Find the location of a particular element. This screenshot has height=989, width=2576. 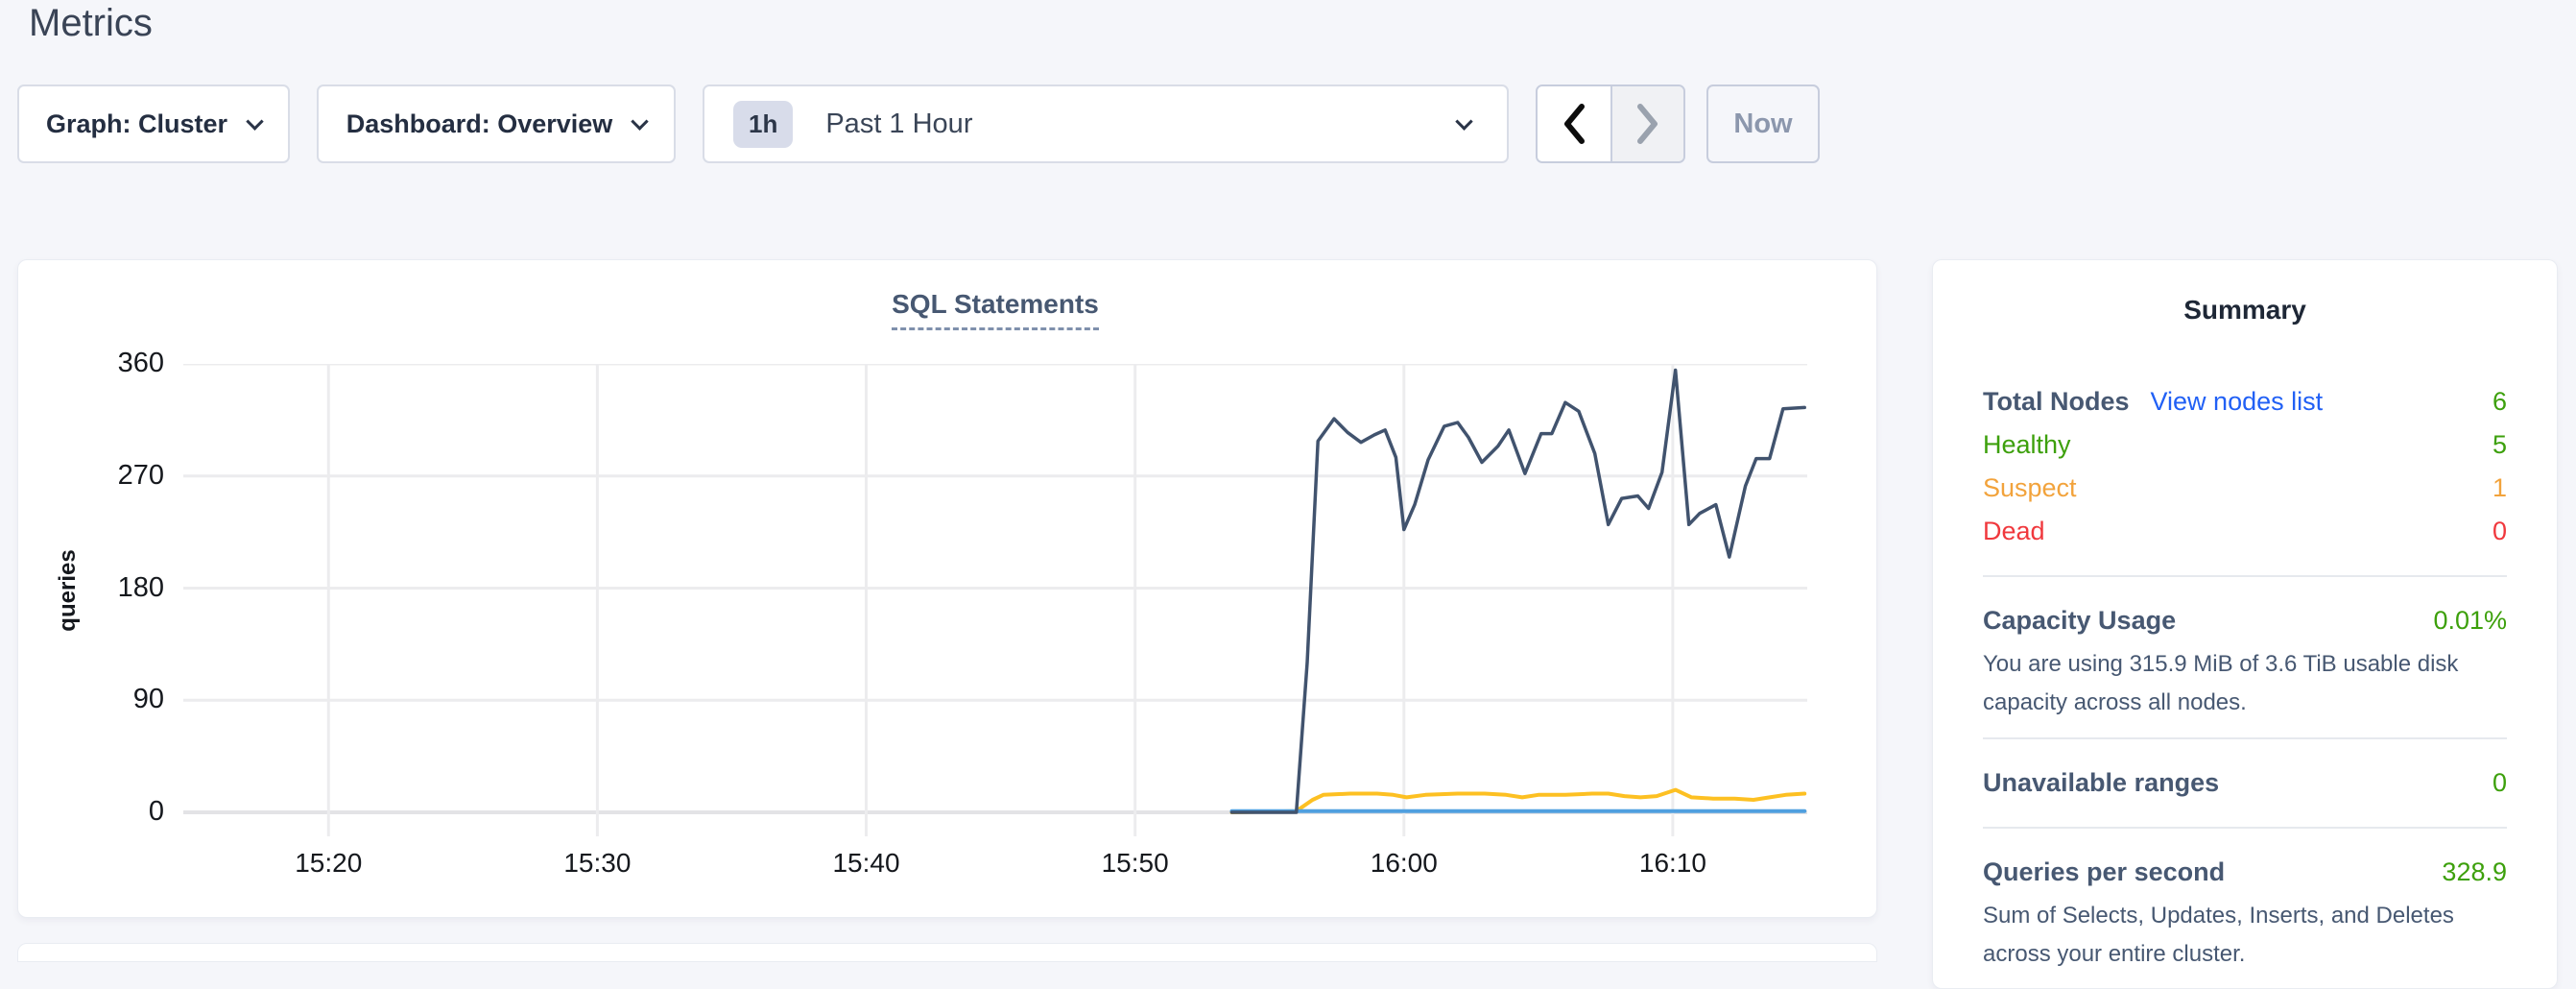

now-button: Now is located at coordinates (1763, 123).